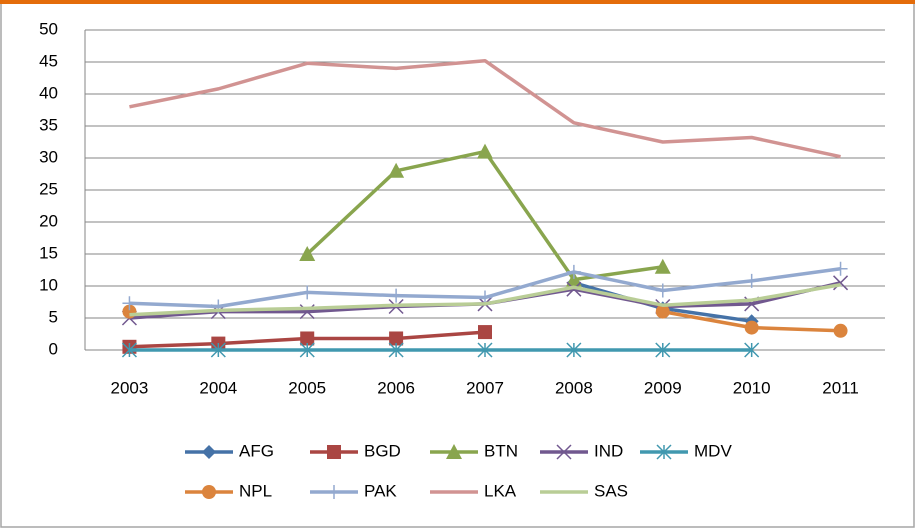 This screenshot has width=915, height=528. I want to click on x-tick-label: 2003, so click(130, 387).